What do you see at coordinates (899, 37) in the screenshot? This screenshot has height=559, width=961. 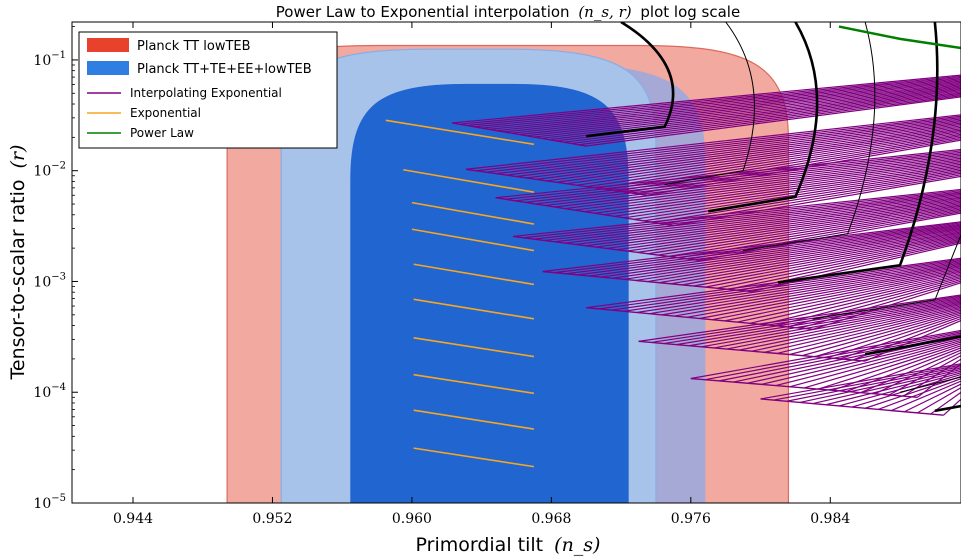 I see `power-law-layer` at bounding box center [899, 37].